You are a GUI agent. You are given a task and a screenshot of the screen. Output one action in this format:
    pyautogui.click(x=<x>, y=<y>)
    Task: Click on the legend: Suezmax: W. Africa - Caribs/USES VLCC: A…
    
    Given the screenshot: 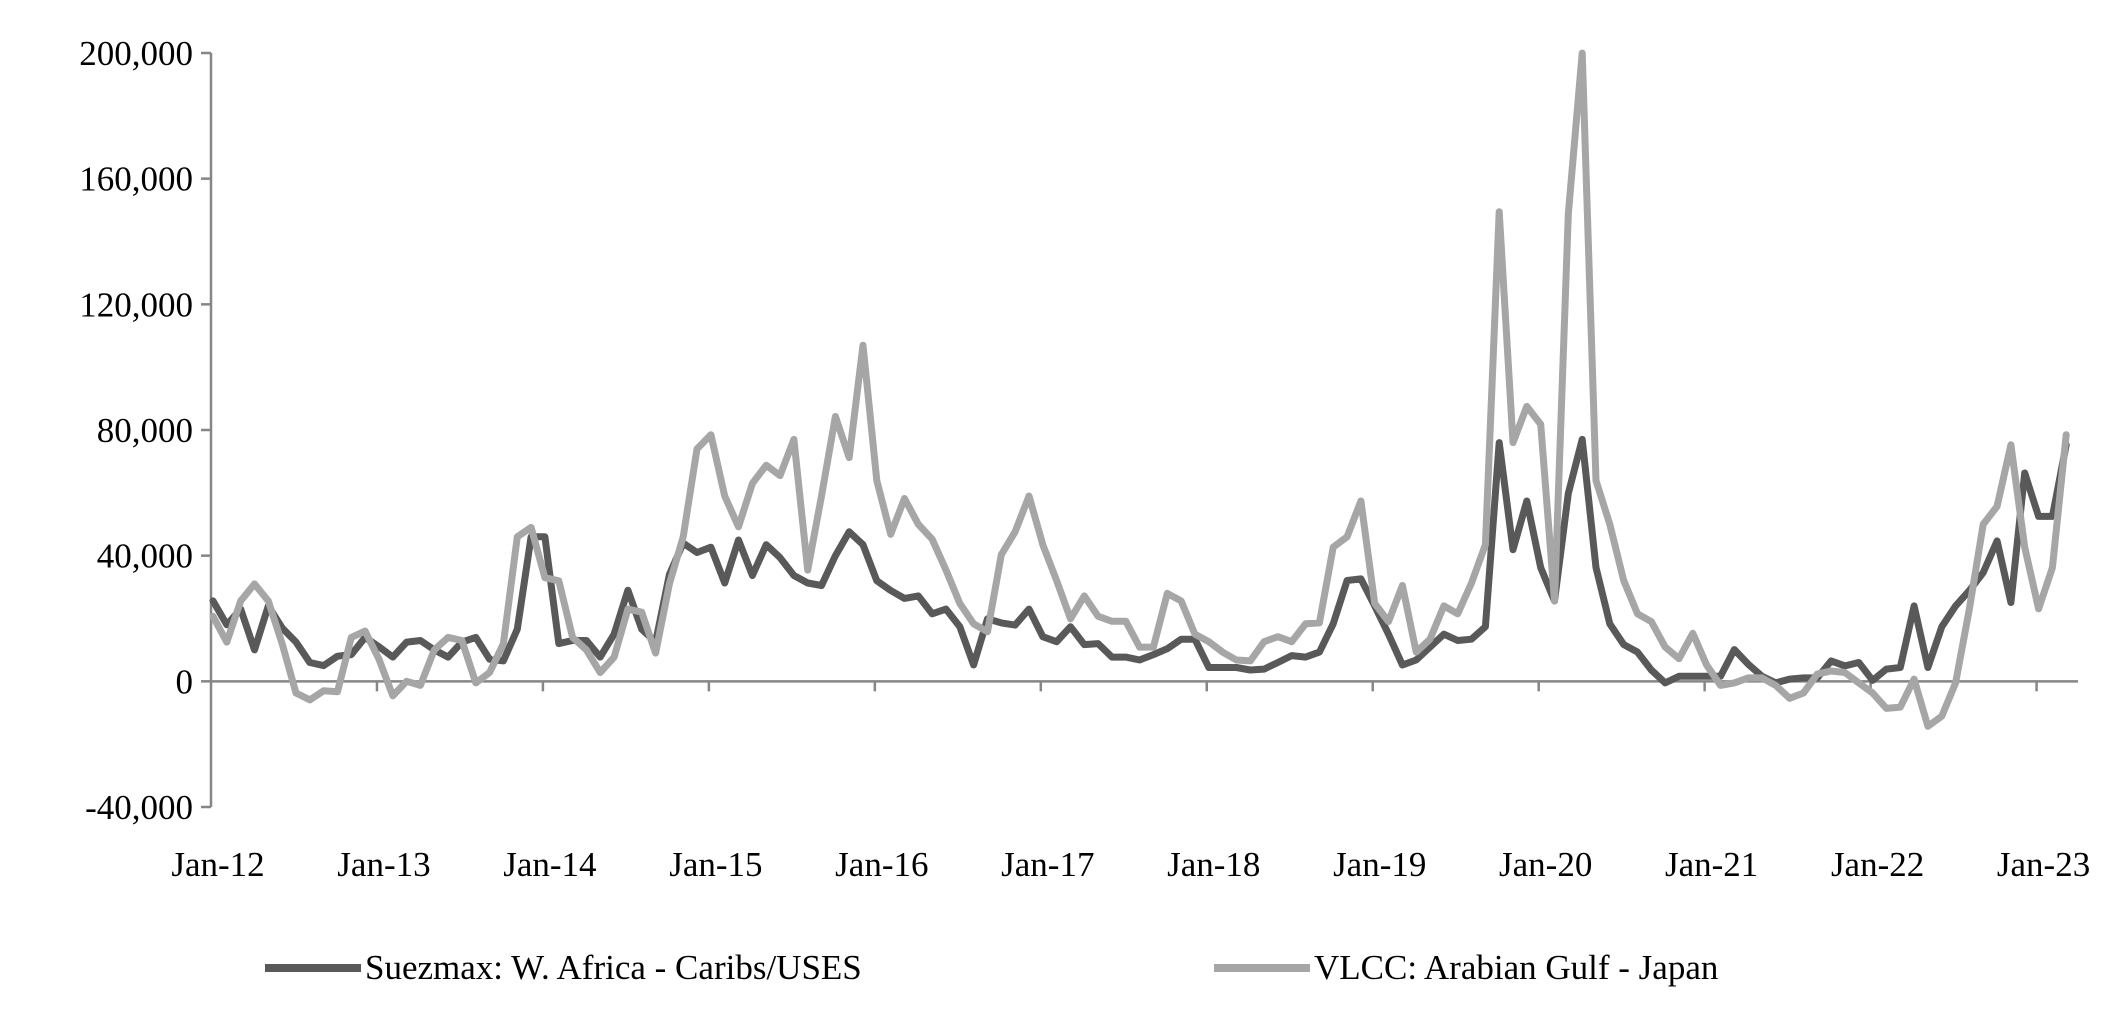 What is the action you would take?
    pyautogui.click(x=1062, y=973)
    